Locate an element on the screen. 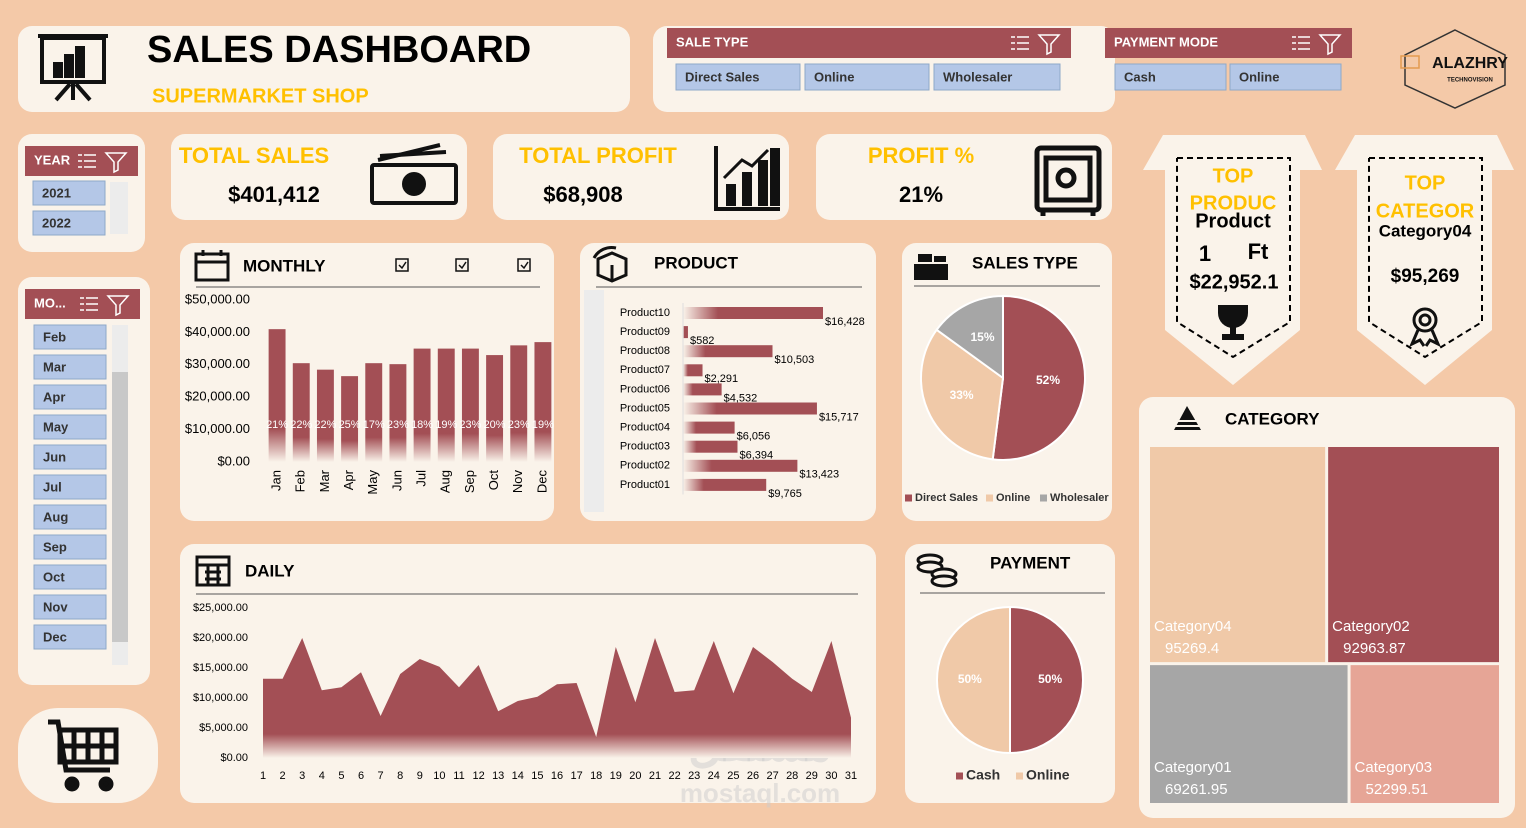  product-icon is located at coordinates (610, 264).